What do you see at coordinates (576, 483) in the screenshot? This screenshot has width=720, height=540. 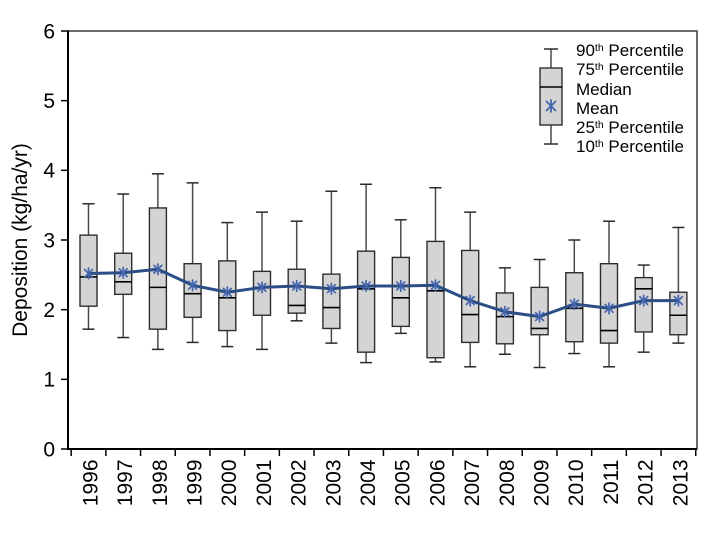 I see `x-tick-label: 2010` at bounding box center [576, 483].